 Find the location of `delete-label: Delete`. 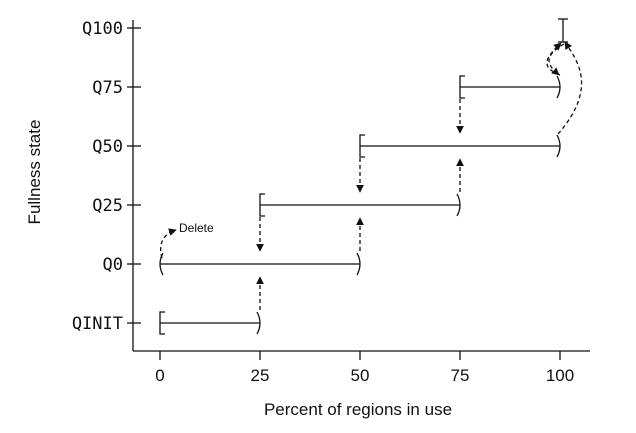

delete-label: Delete is located at coordinates (196, 228).